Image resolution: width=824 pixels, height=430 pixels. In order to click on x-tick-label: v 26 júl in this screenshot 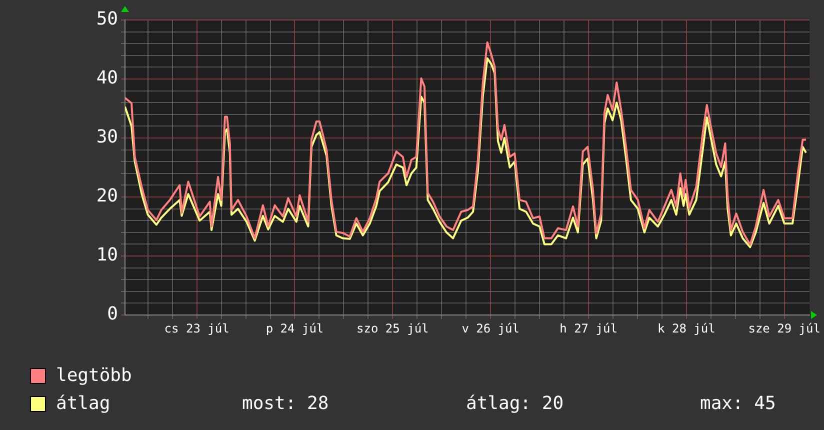, I will do `click(491, 328)`.